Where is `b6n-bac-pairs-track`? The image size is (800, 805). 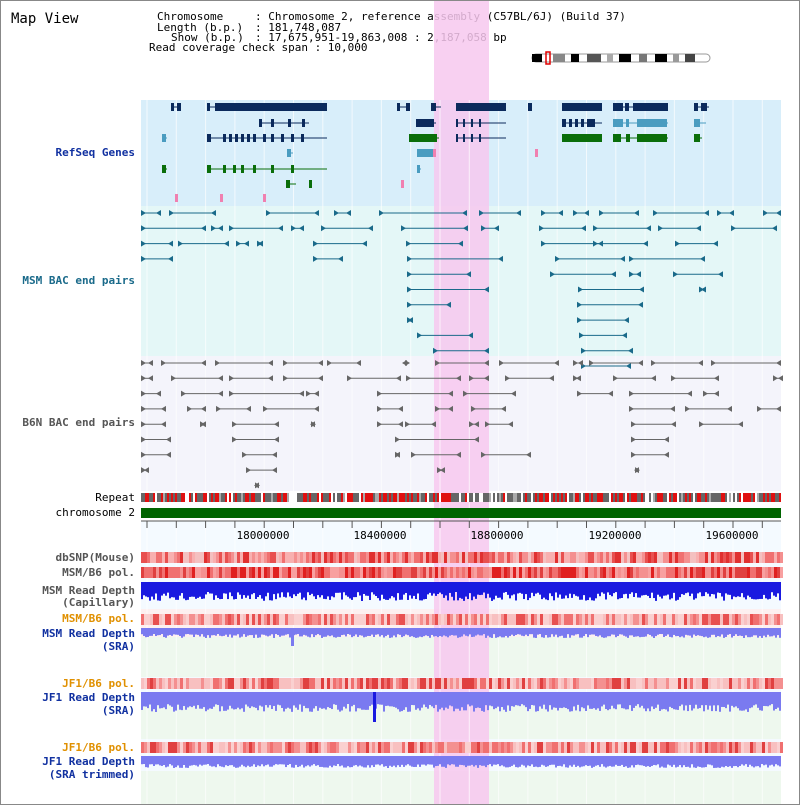 b6n-bac-pairs-track is located at coordinates (462, 424).